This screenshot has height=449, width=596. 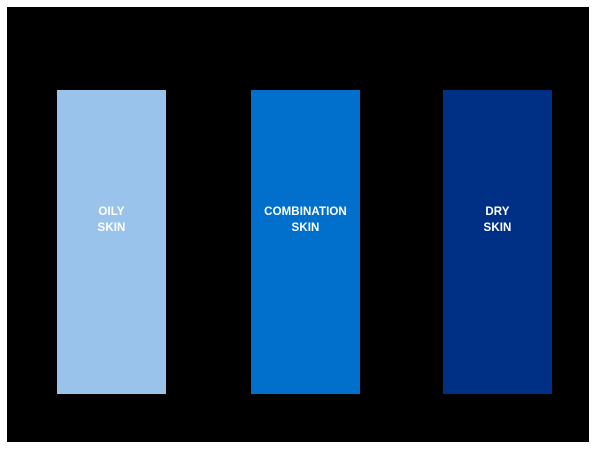 I want to click on combination-skin-panel: COMBINATION SKIN, so click(x=305, y=242).